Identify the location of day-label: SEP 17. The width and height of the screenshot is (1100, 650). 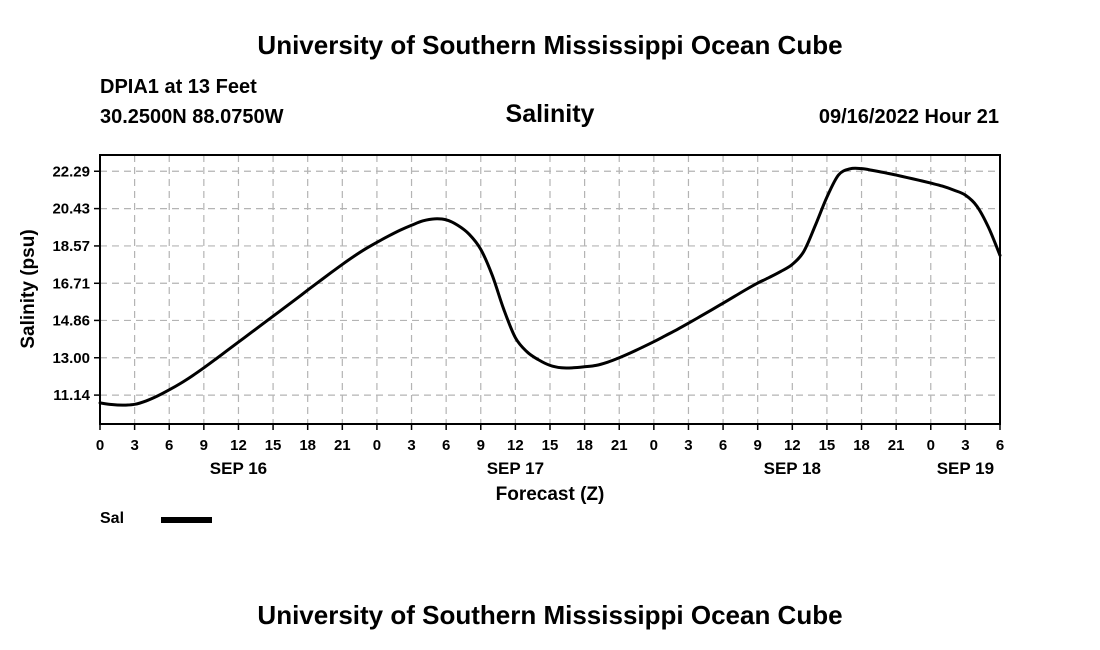
(515, 468).